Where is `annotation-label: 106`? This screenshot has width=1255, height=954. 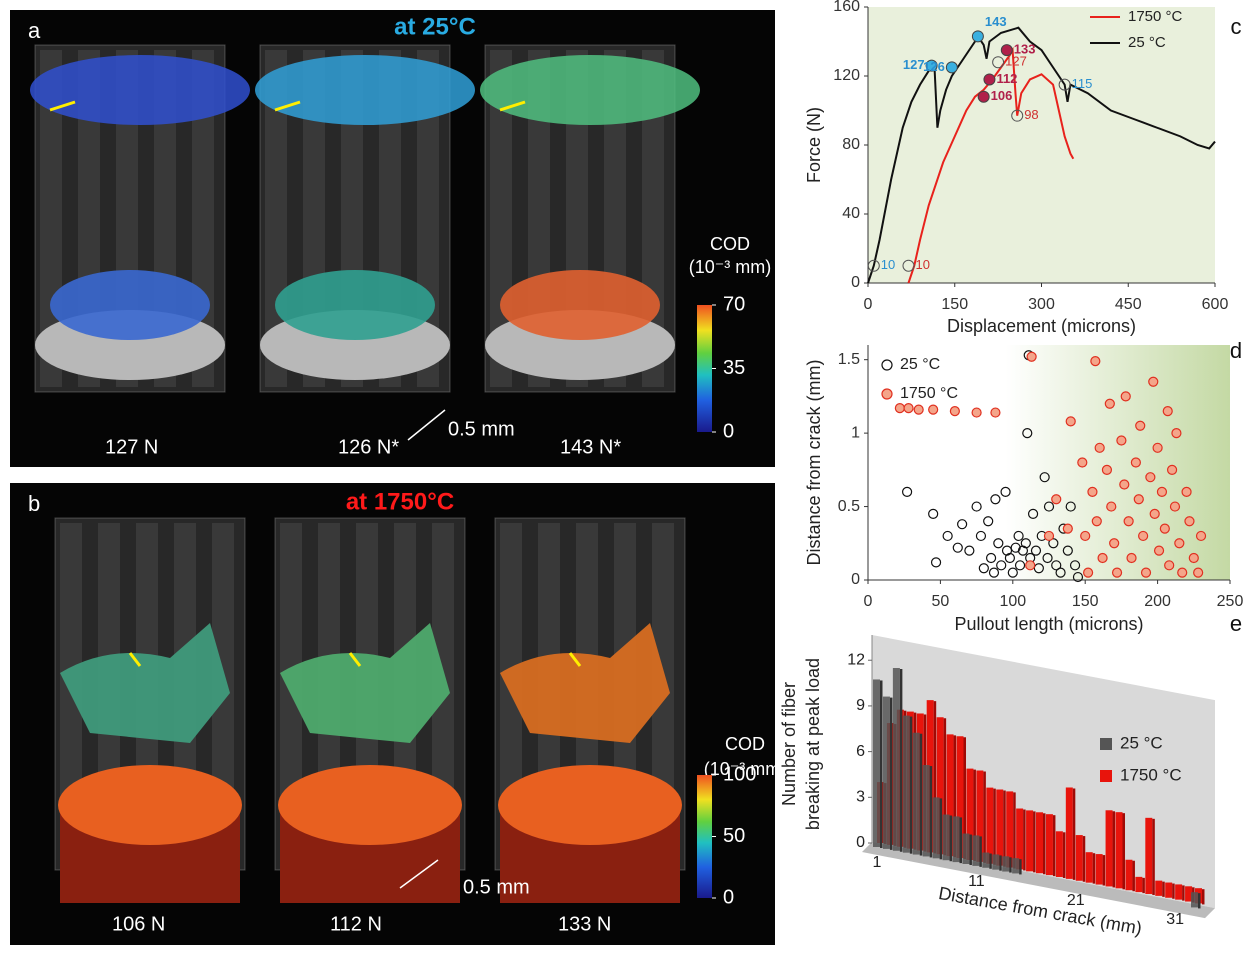 annotation-label: 106 is located at coordinates (1002, 95).